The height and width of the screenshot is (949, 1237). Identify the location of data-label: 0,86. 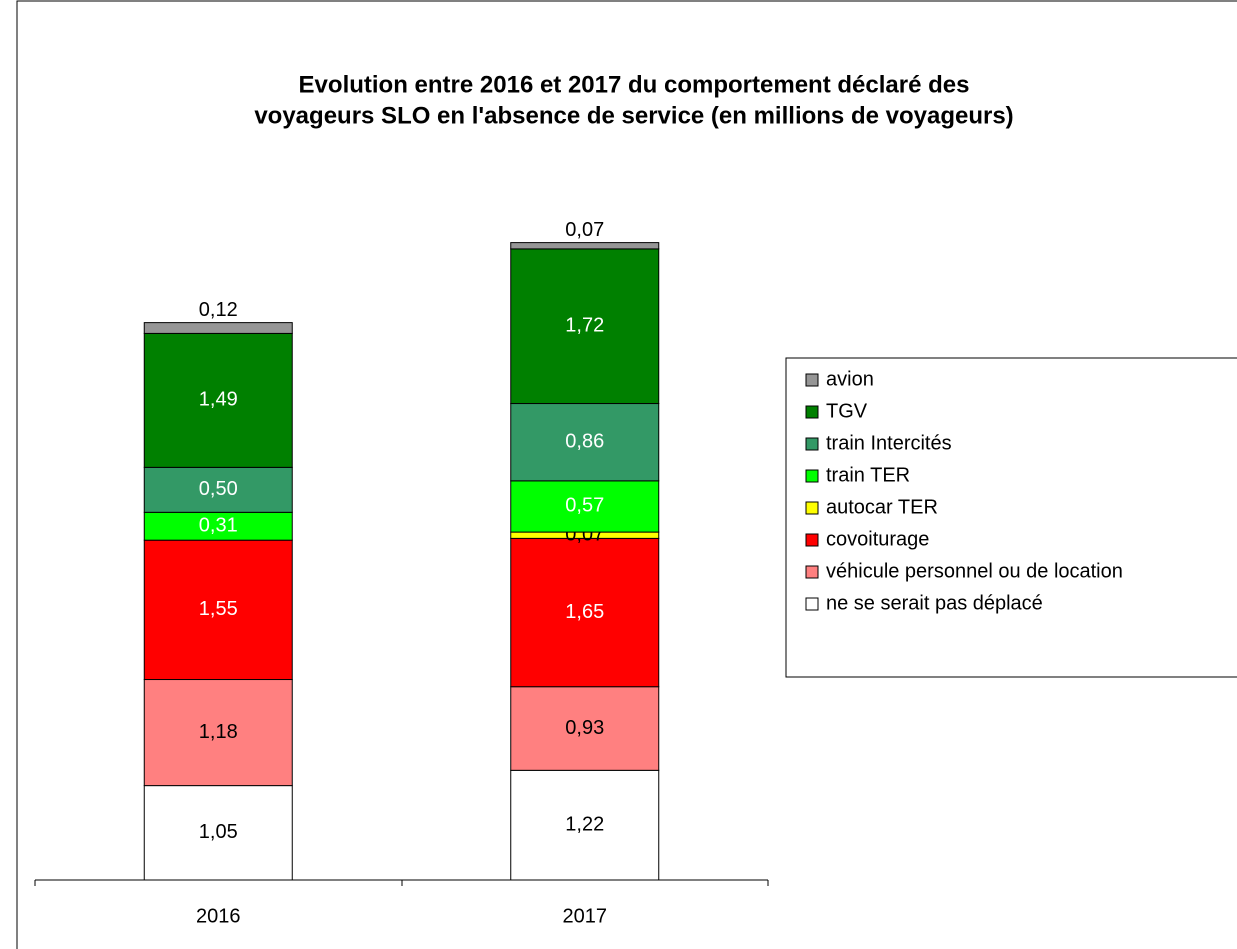
(584, 441).